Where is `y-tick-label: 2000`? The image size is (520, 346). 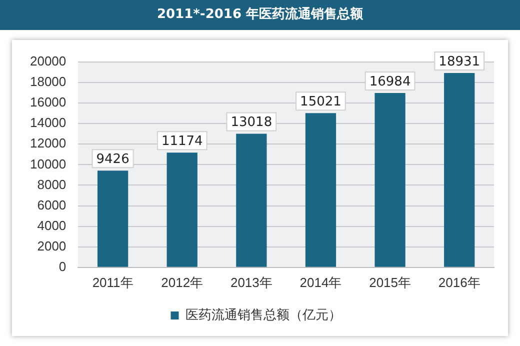 y-tick-label: 2000 is located at coordinates (51, 246).